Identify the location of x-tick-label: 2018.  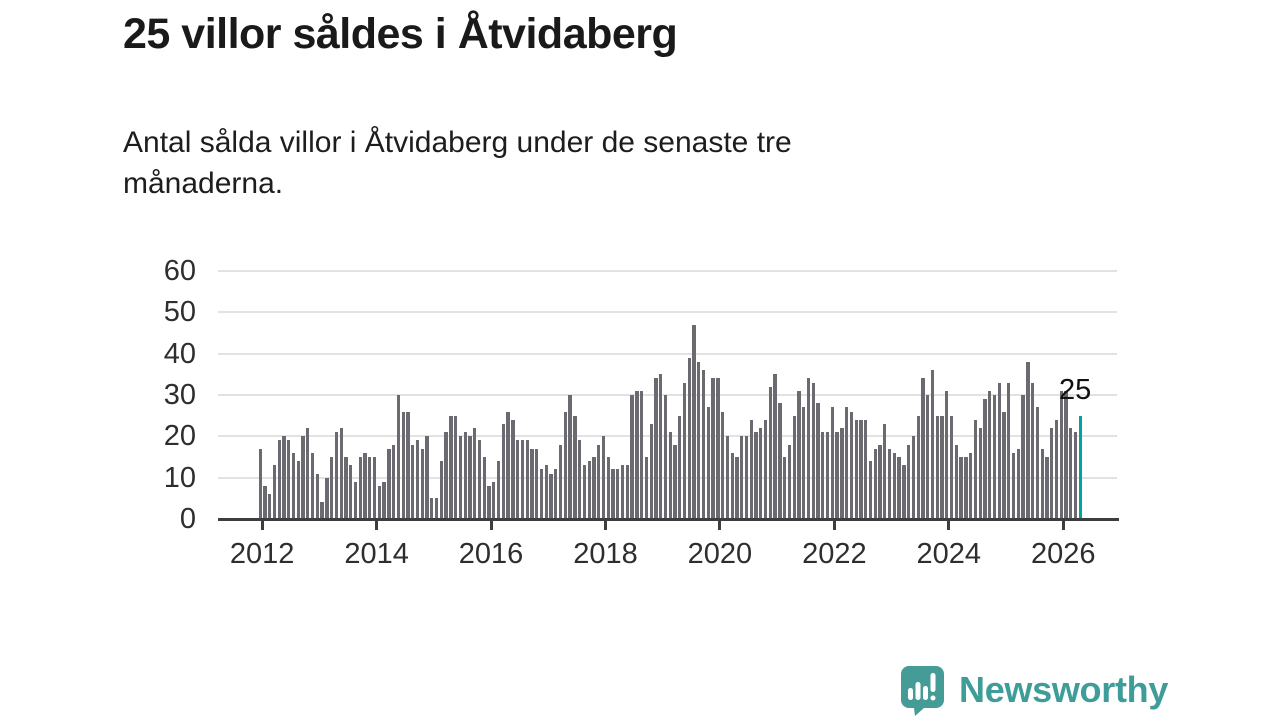
(605, 554).